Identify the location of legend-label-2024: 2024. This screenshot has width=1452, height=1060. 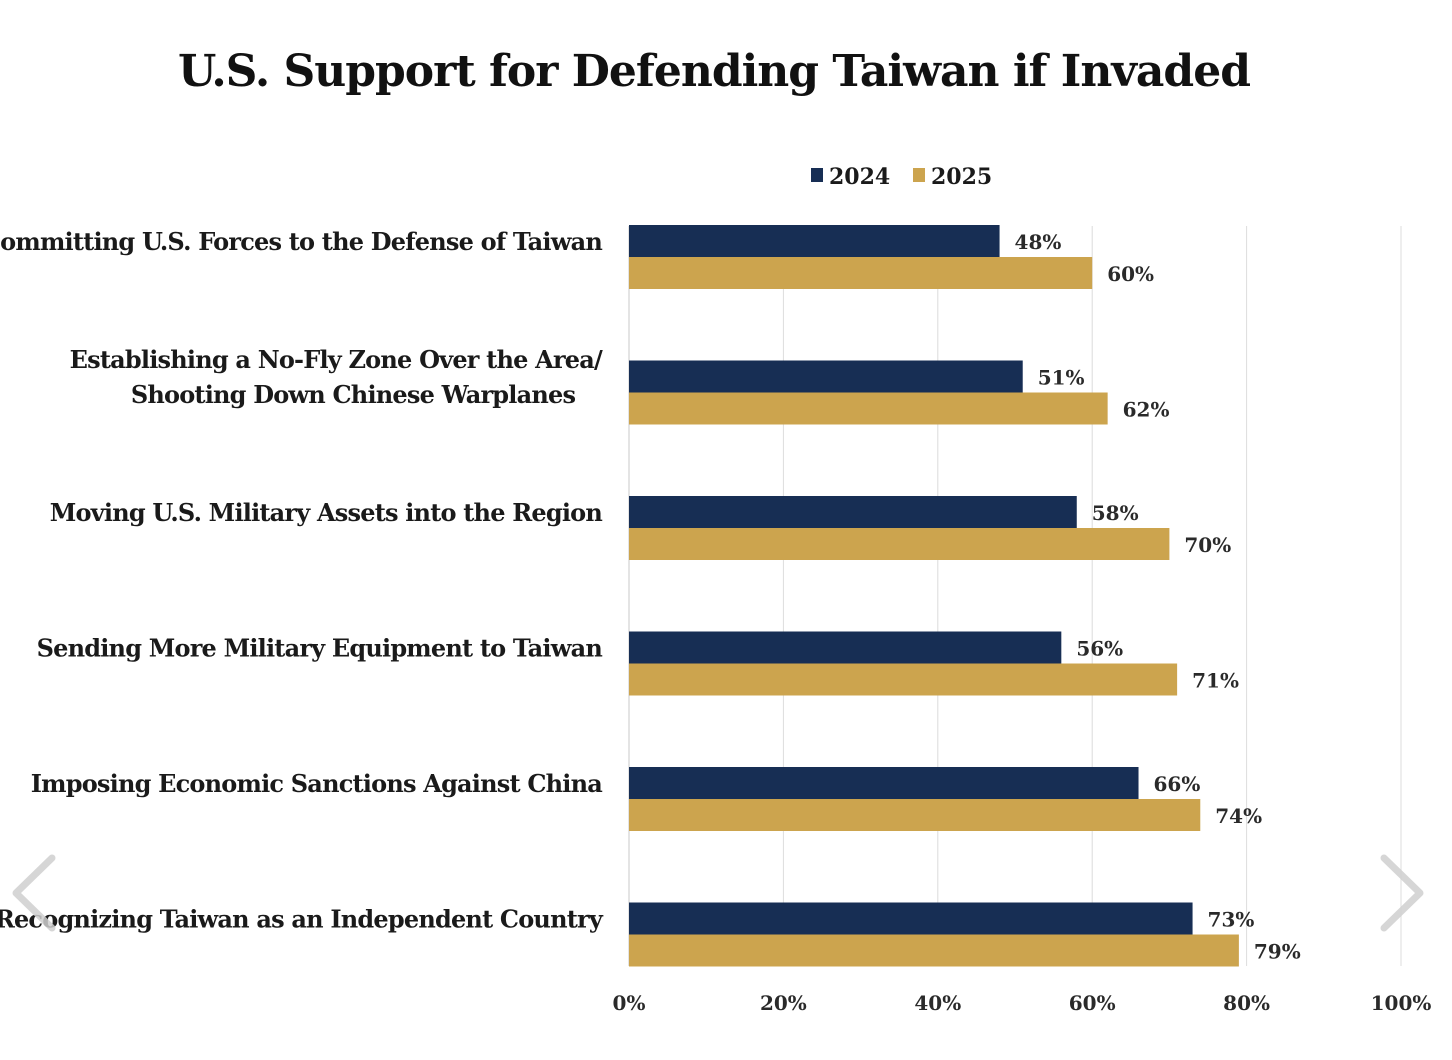
(859, 177).